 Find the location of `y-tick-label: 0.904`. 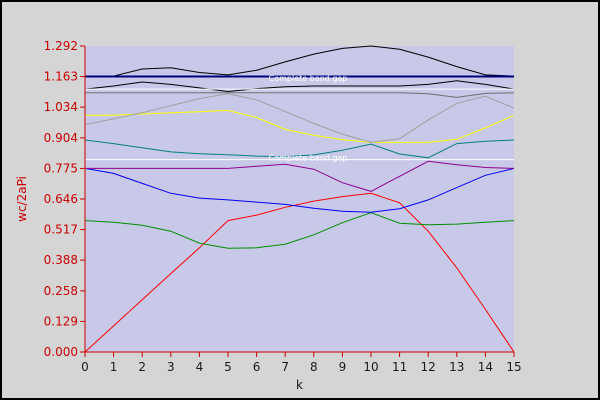

y-tick-label: 0.904 is located at coordinates (61, 138).